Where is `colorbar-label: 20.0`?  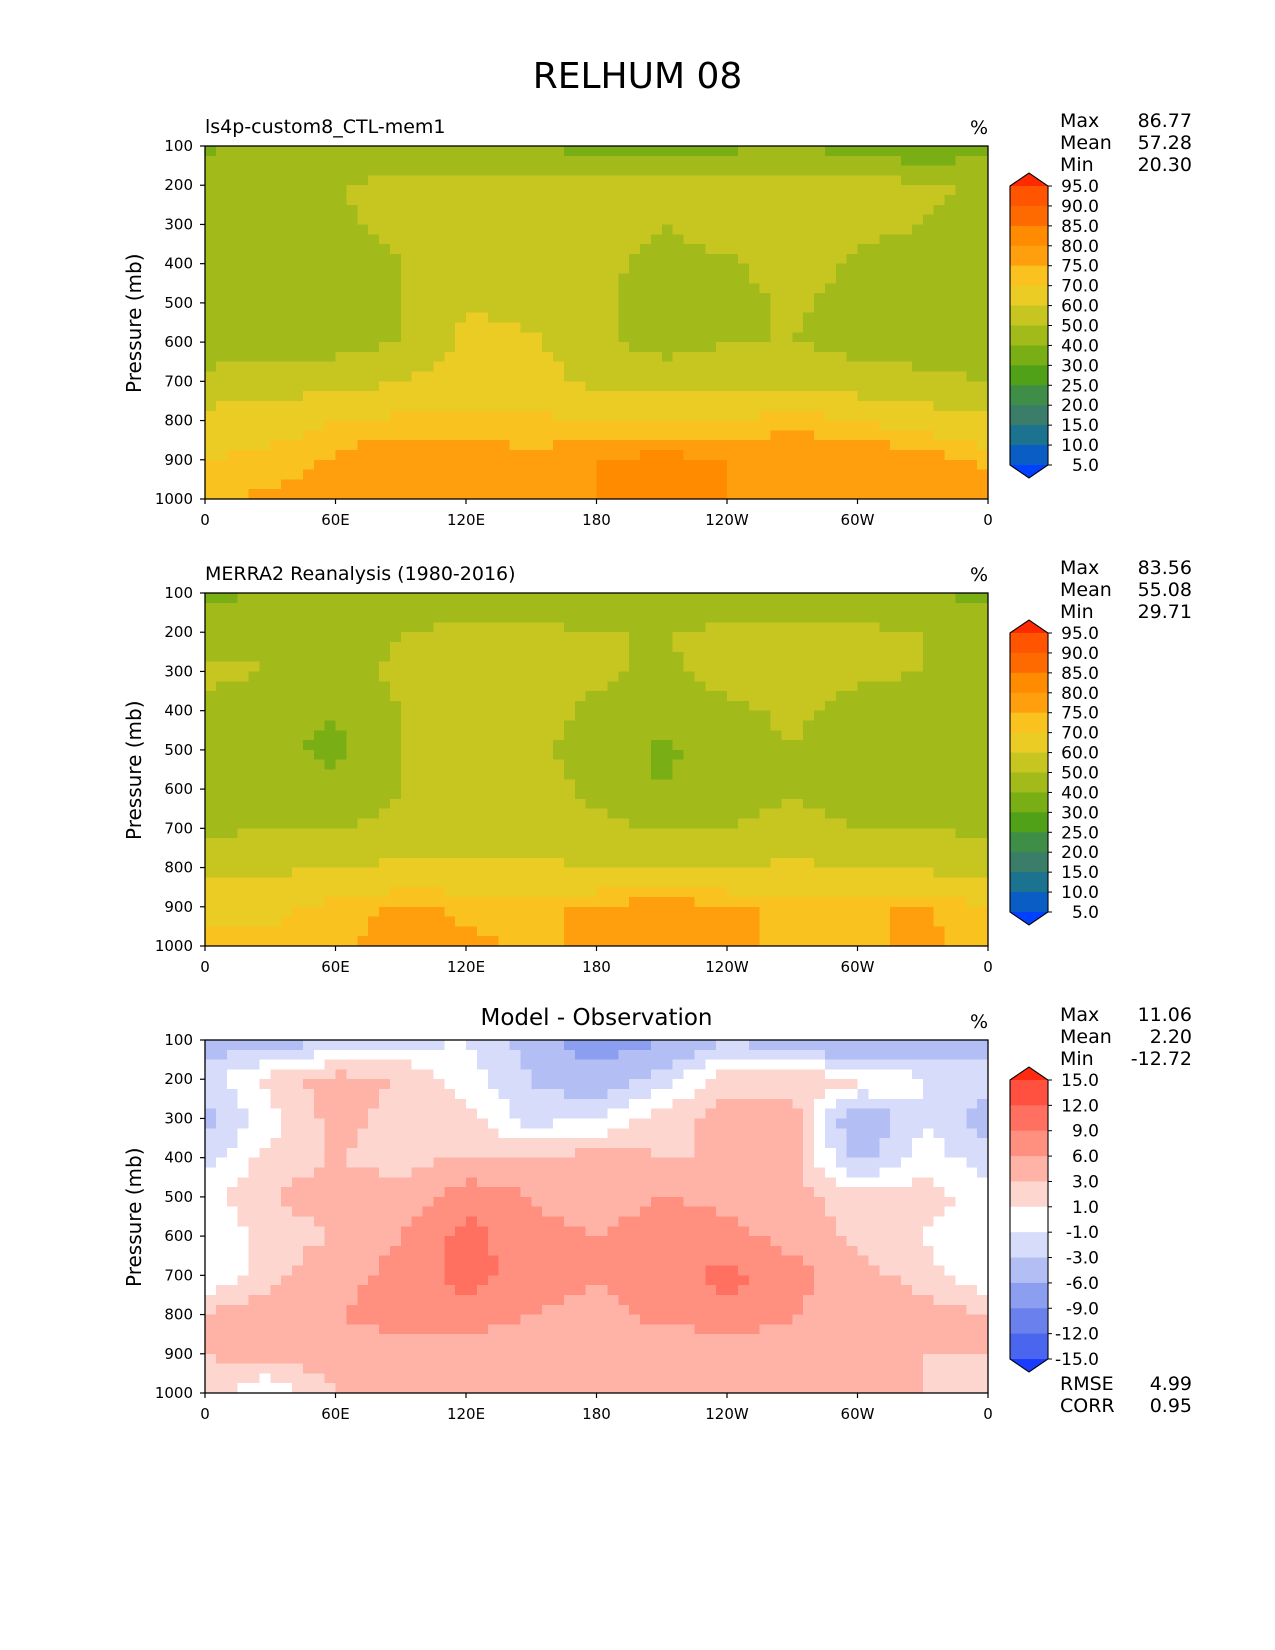 colorbar-label: 20.0 is located at coordinates (1080, 406).